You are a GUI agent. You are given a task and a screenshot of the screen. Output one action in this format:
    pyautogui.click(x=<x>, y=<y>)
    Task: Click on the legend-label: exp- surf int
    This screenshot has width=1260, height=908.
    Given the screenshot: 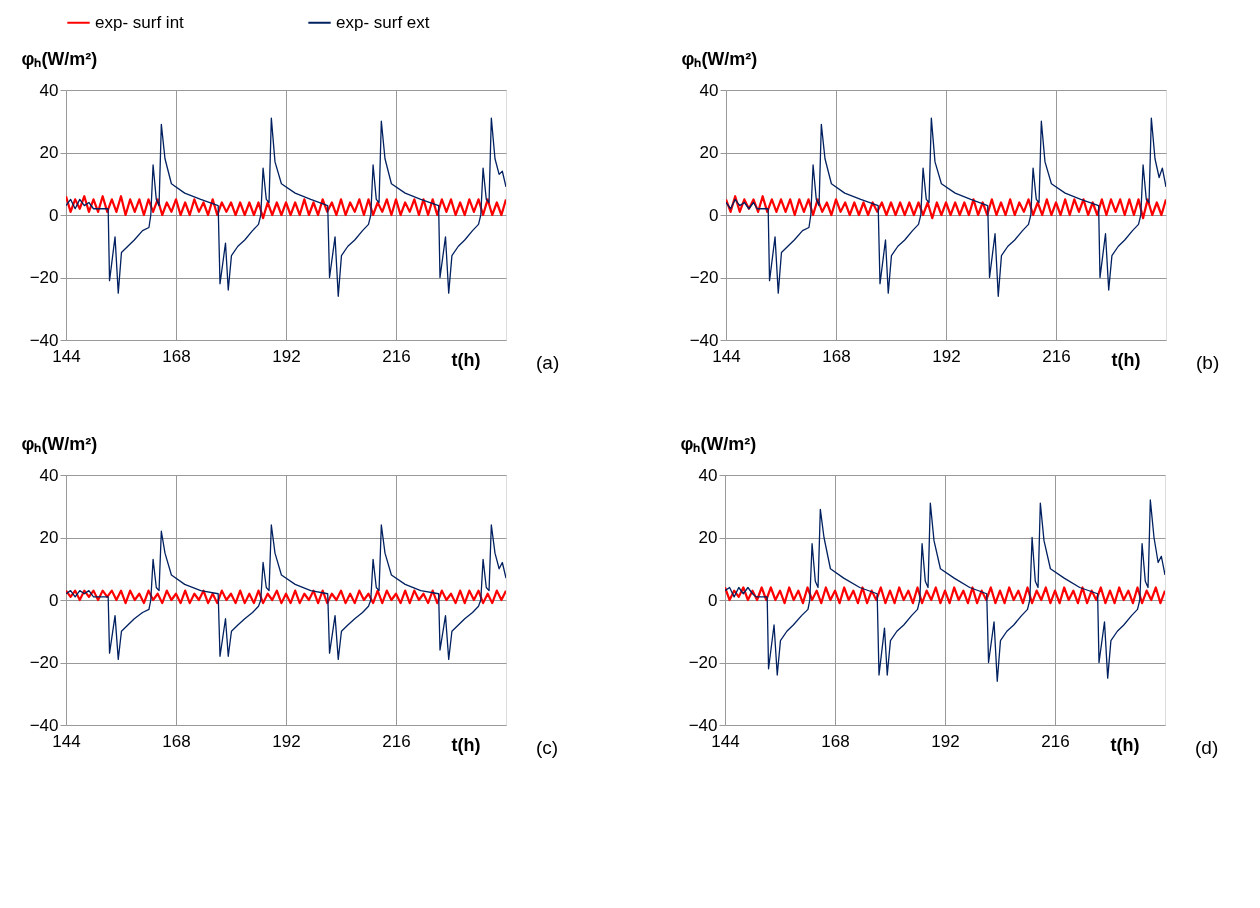 What is the action you would take?
    pyautogui.click(x=140, y=22)
    